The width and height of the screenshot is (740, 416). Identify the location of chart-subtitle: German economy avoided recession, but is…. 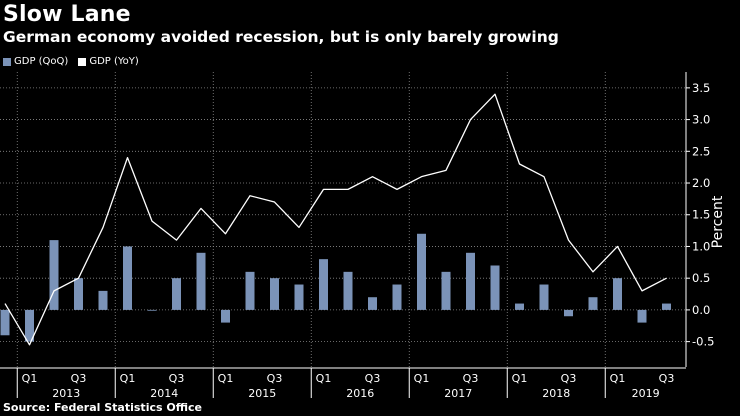
(281, 37).